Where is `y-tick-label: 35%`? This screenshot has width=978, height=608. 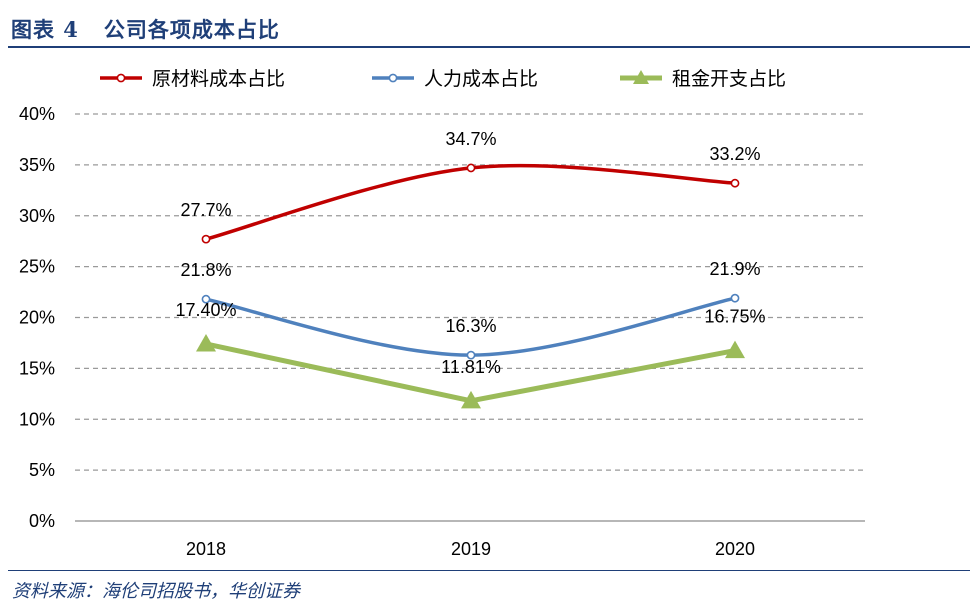 y-tick-label: 35% is located at coordinates (37, 165).